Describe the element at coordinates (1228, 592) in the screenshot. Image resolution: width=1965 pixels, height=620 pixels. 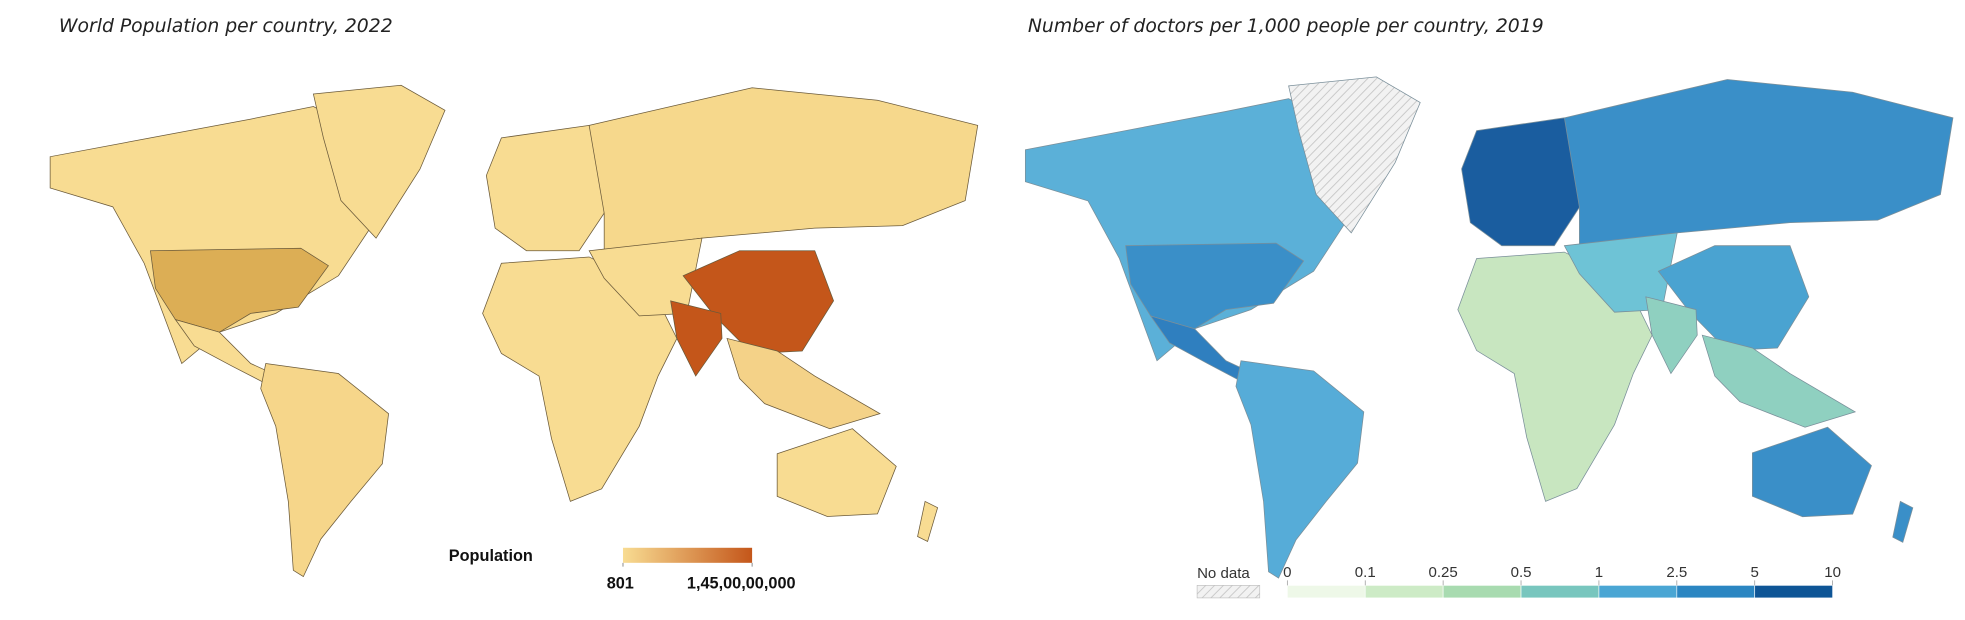
I see `no-data-swatch` at that location.